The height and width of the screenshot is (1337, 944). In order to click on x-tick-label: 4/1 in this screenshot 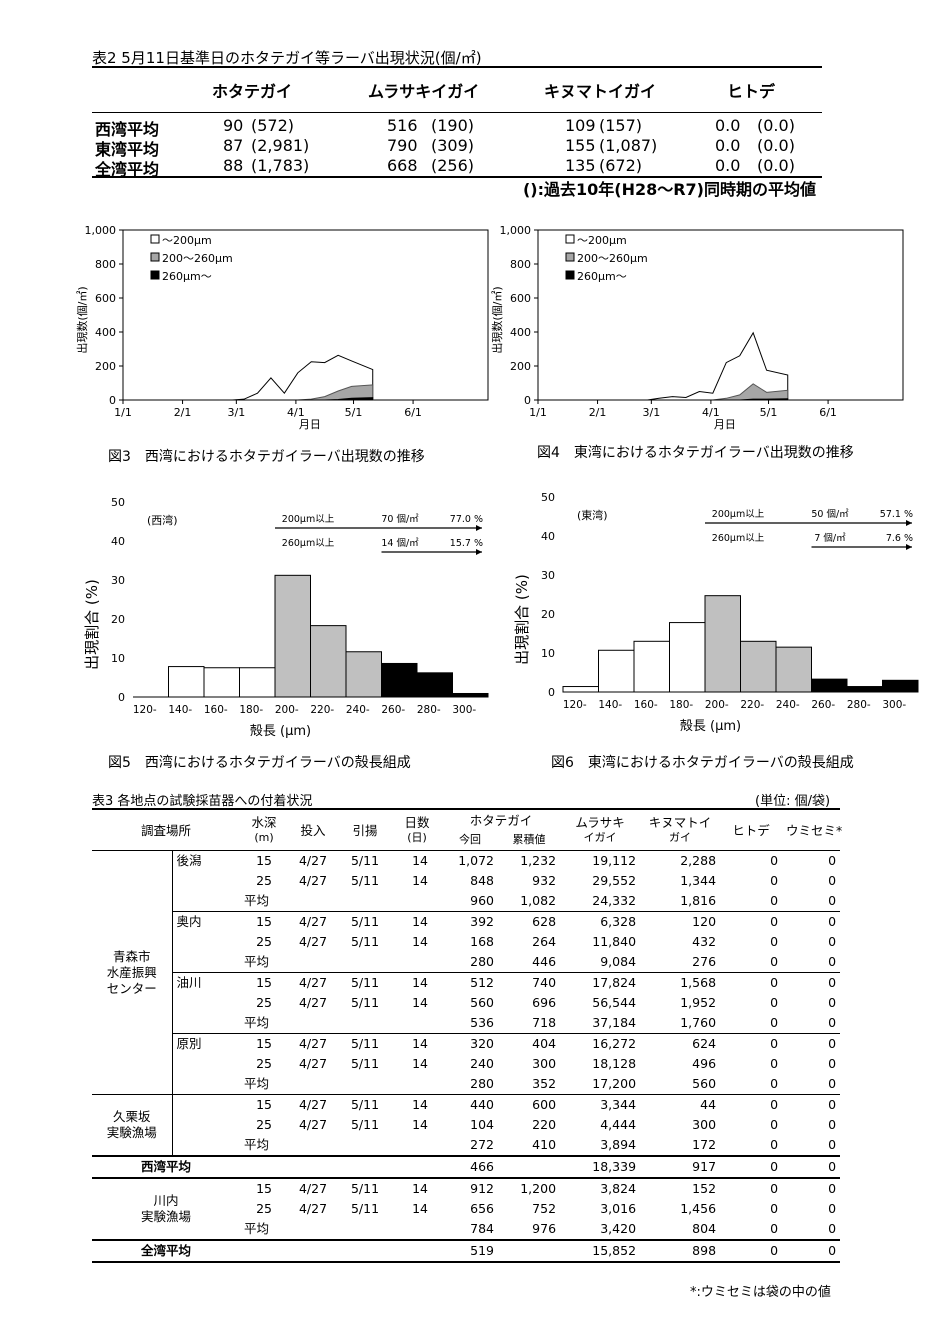, I will do `click(296, 412)`.